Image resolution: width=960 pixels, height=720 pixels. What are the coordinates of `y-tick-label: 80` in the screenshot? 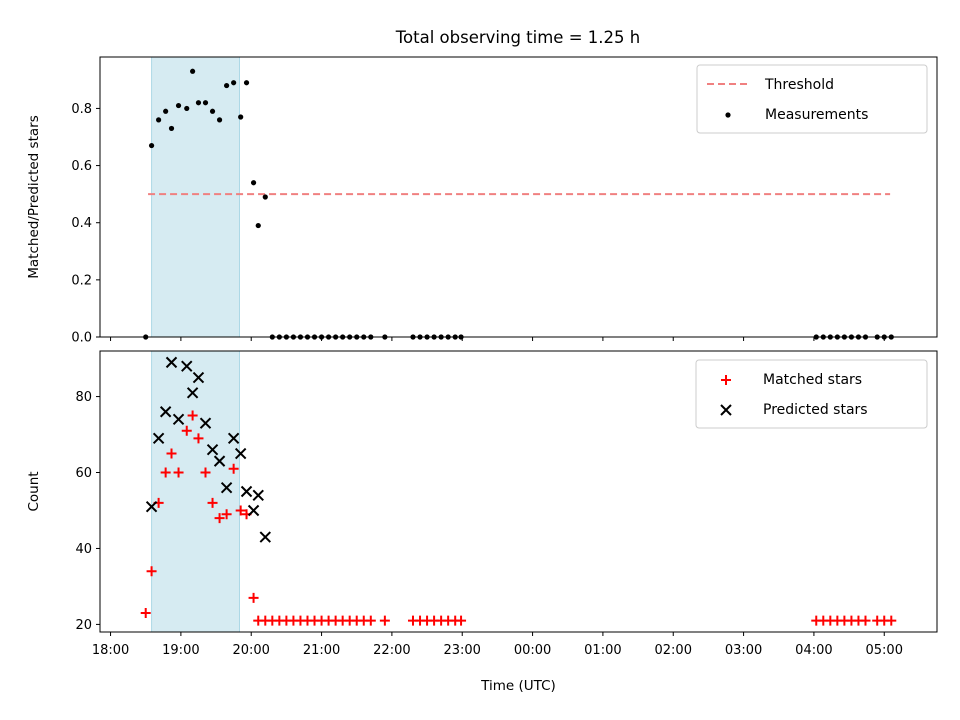 It's located at (83, 397).